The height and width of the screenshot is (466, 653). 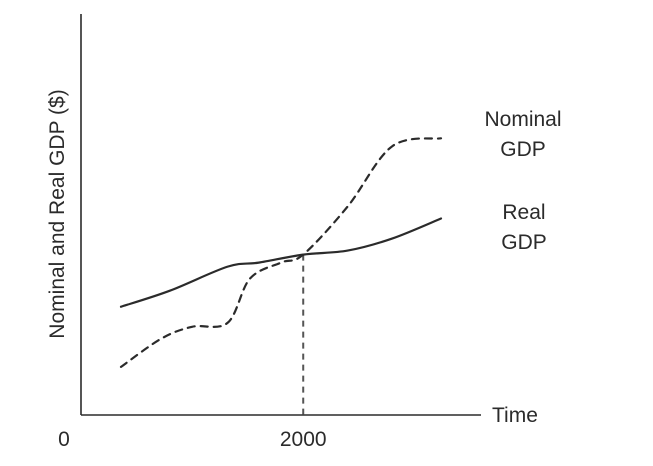 What do you see at coordinates (522, 119) in the screenshot?
I see `series-label-nominal-gdp-line-1: Nominal` at bounding box center [522, 119].